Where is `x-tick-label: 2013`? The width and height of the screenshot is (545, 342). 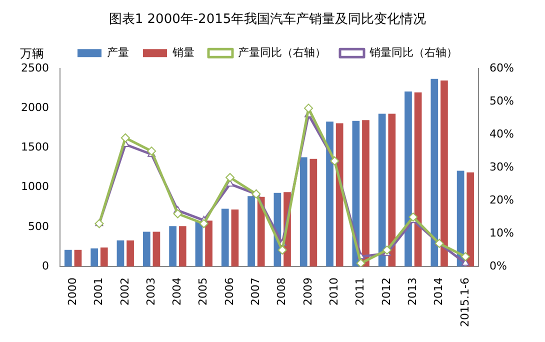 x-tick-label: 2013 is located at coordinates (413, 292).